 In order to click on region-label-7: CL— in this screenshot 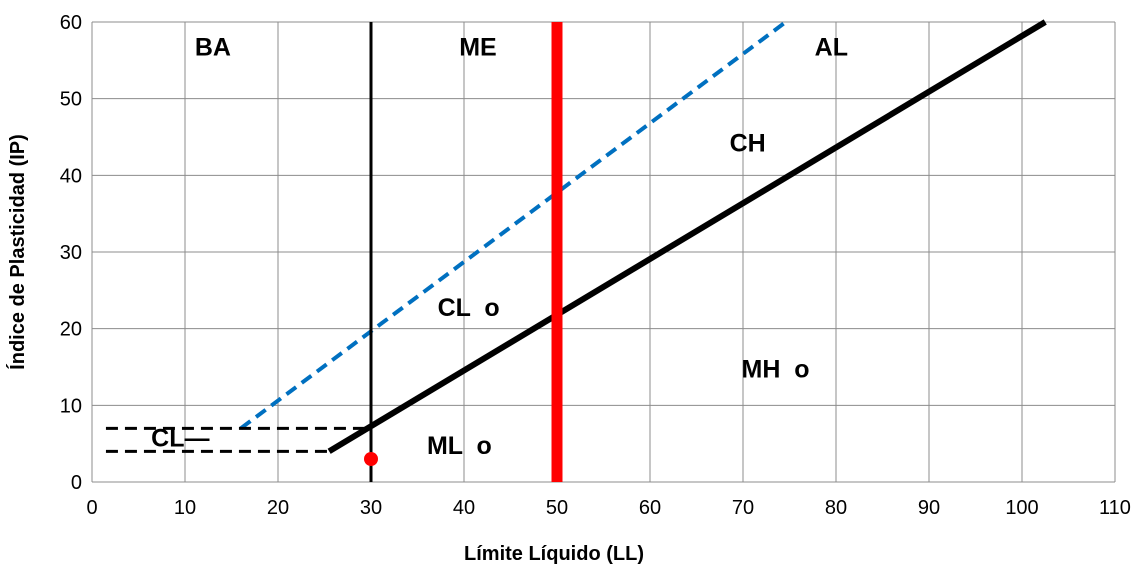, I will do `click(180, 438)`.